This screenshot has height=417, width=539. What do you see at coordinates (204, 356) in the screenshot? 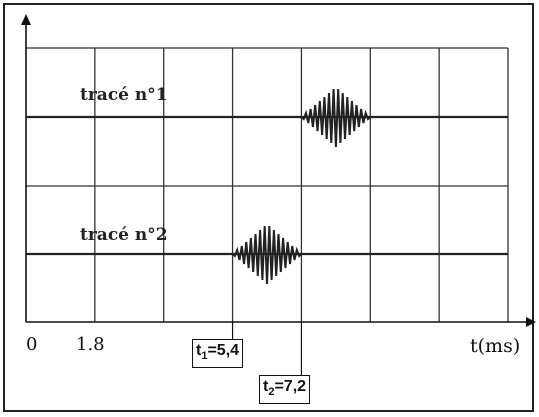
I see `t1-sub: 1` at bounding box center [204, 356].